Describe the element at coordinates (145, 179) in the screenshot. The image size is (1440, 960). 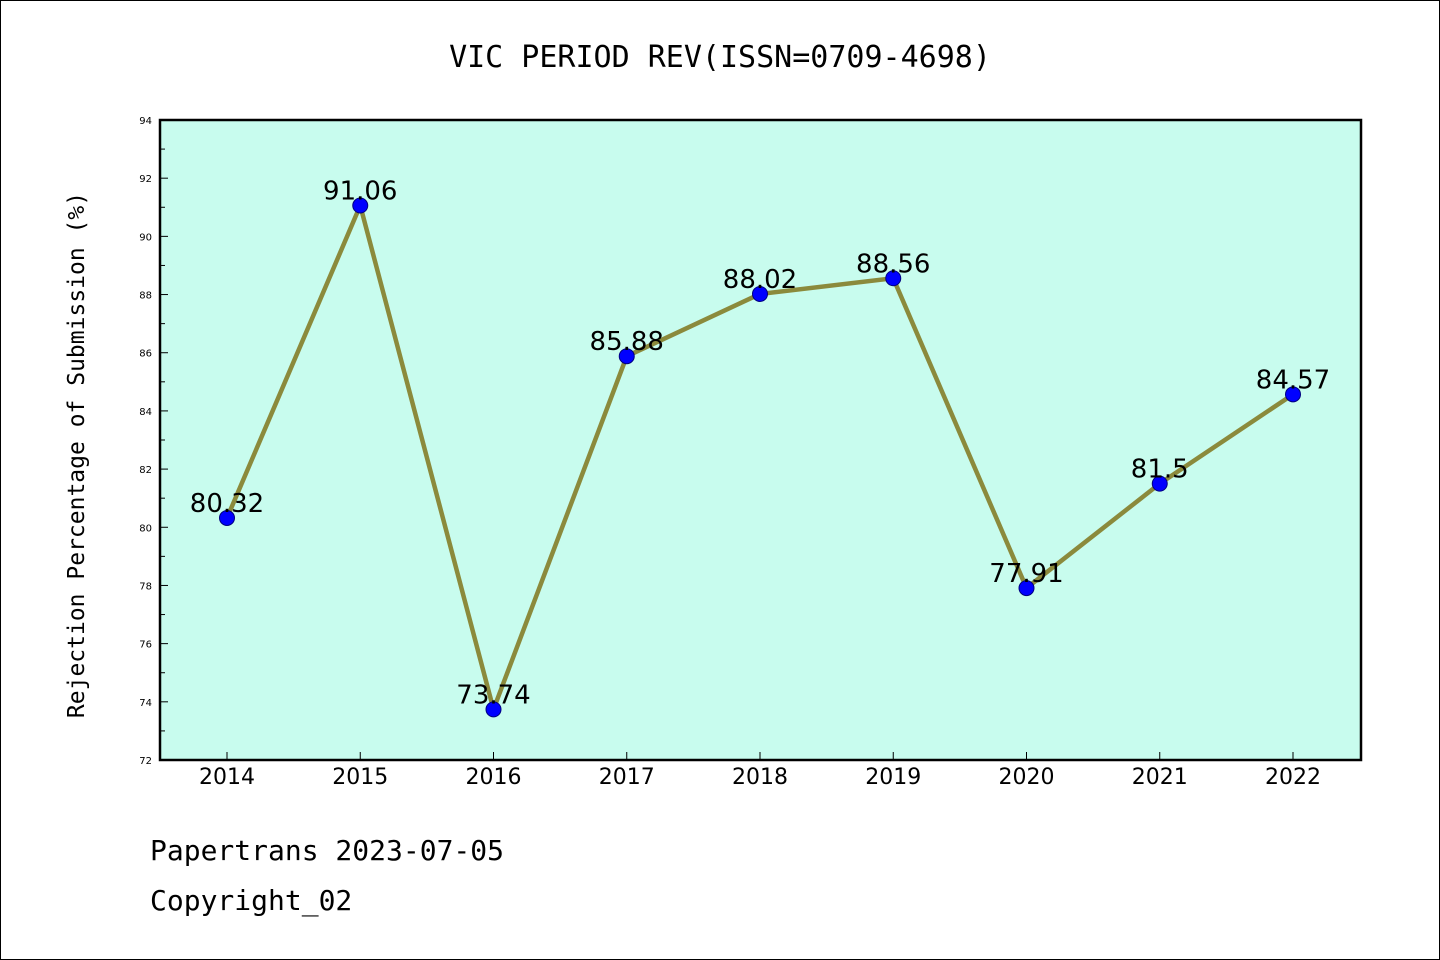
I see `y-tick-label: 92` at that location.